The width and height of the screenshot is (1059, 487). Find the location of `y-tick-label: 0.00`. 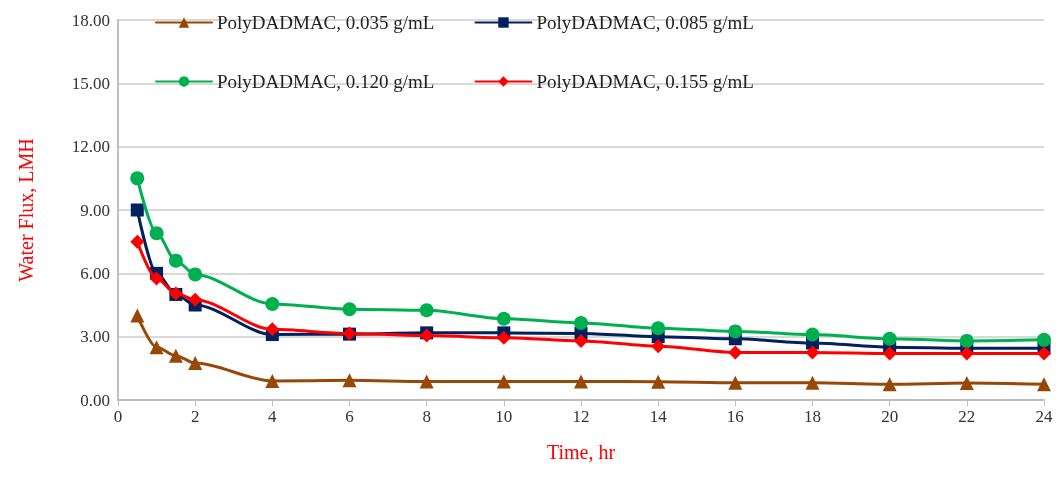

y-tick-label: 0.00 is located at coordinates (95, 400).